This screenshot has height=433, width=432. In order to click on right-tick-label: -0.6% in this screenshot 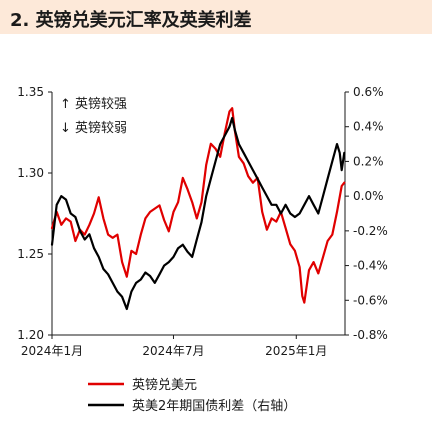, I will do `click(370, 300)`.